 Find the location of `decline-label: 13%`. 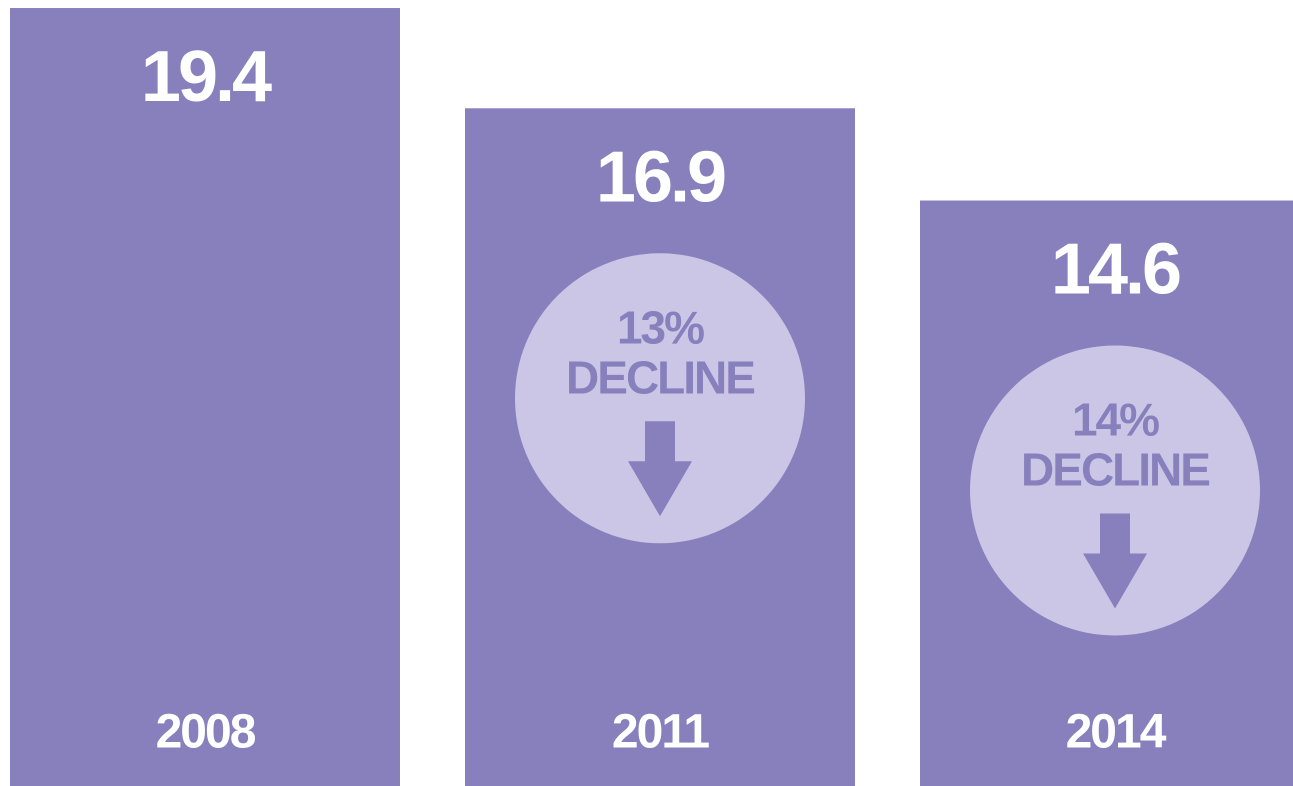

decline-label: 13% is located at coordinates (660, 327).